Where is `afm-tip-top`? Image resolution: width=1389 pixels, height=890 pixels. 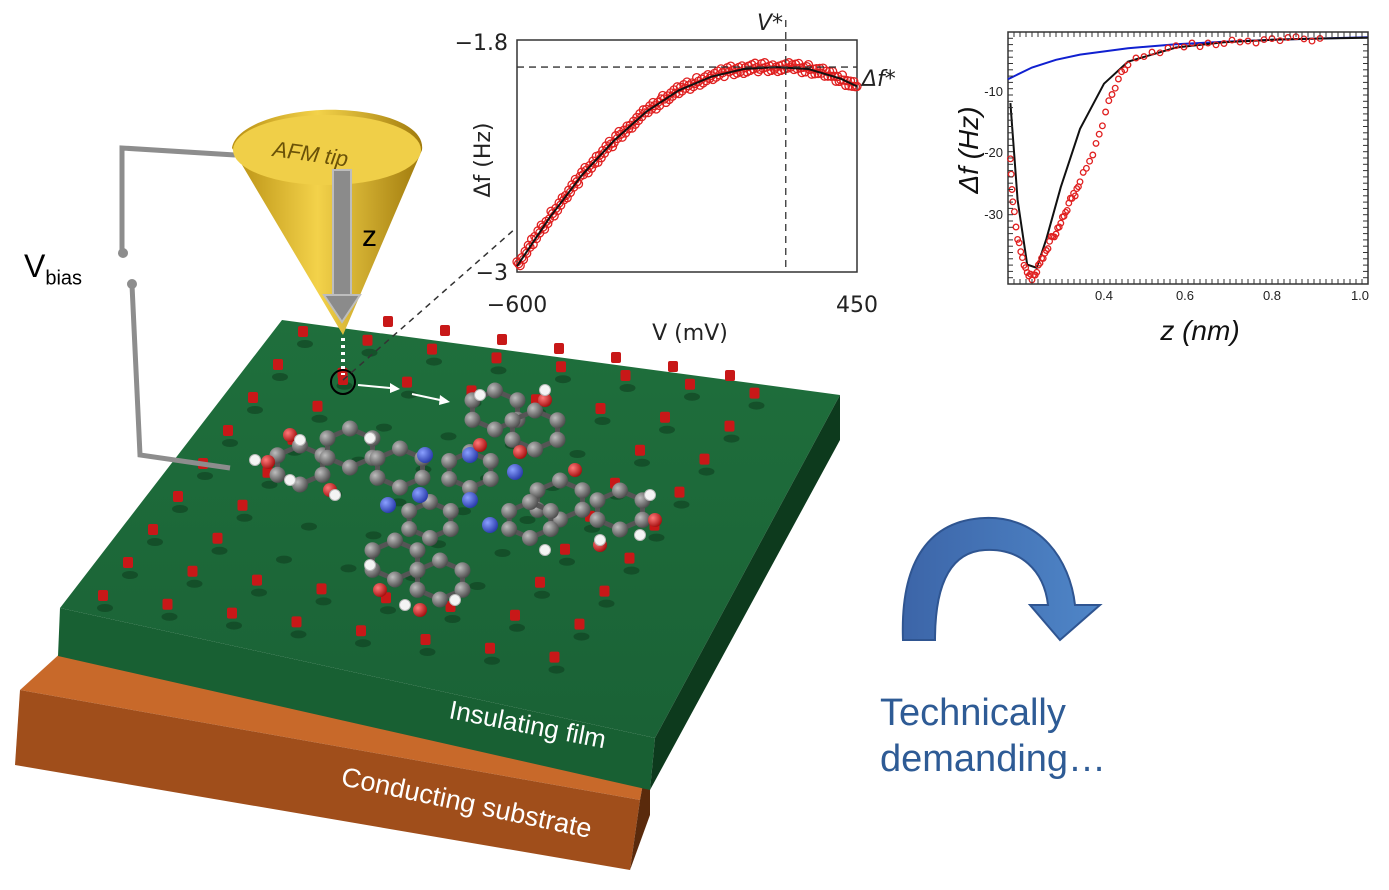 afm-tip-top is located at coordinates (327, 150).